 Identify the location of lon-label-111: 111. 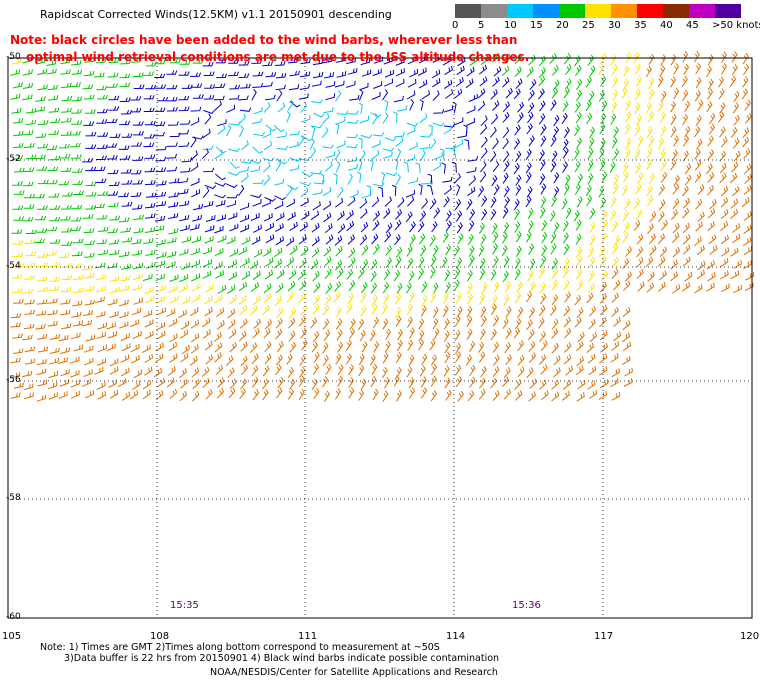
(308, 636).